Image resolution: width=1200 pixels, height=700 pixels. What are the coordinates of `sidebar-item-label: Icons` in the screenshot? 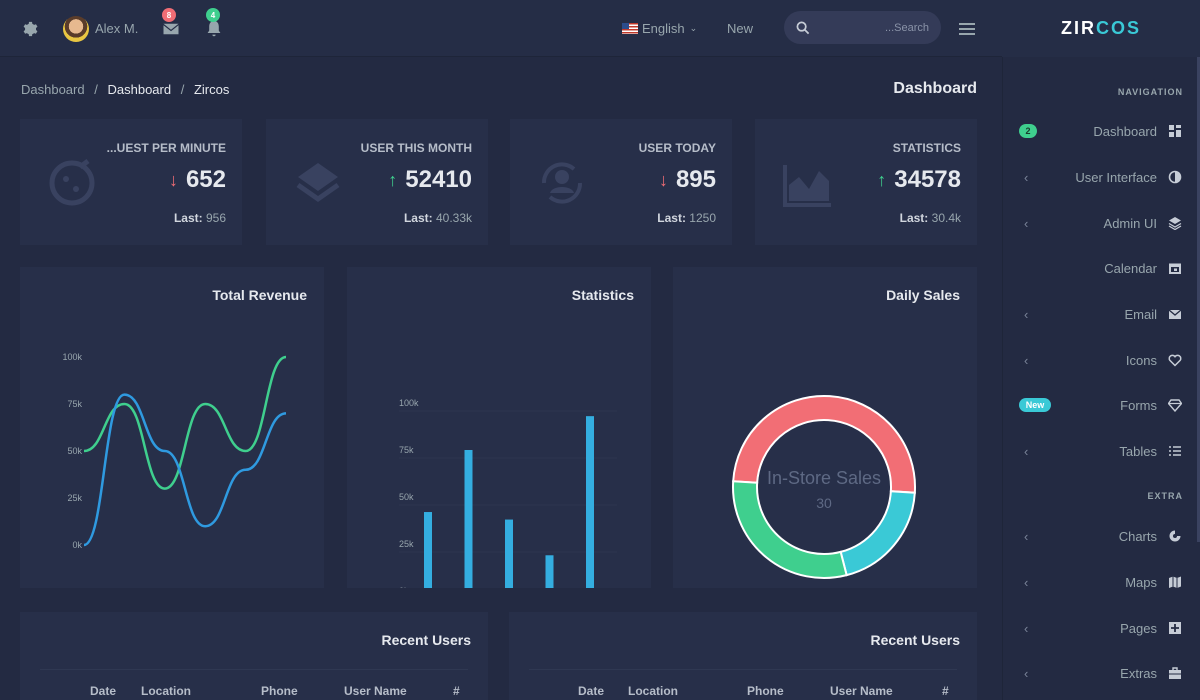 It's located at (1141, 360).